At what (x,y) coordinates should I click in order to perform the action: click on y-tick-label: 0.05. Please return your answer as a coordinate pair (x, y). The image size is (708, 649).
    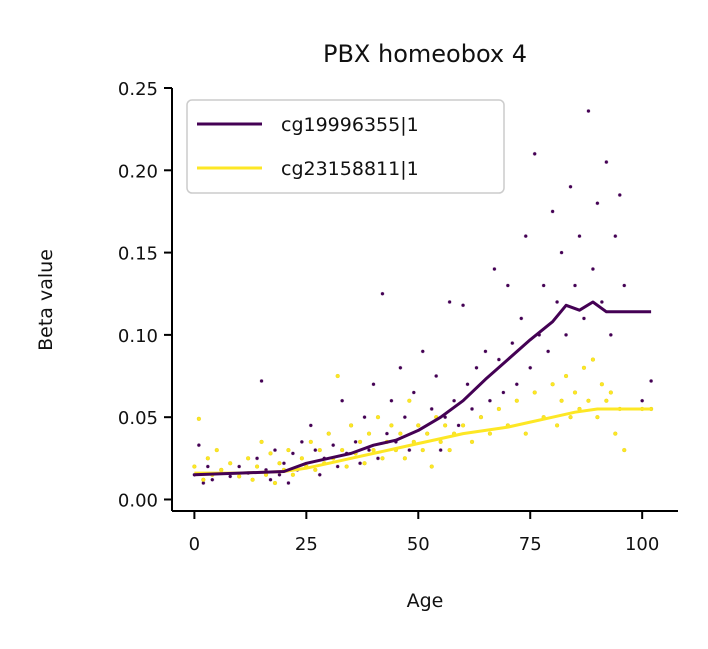
    Looking at the image, I should click on (138, 418).